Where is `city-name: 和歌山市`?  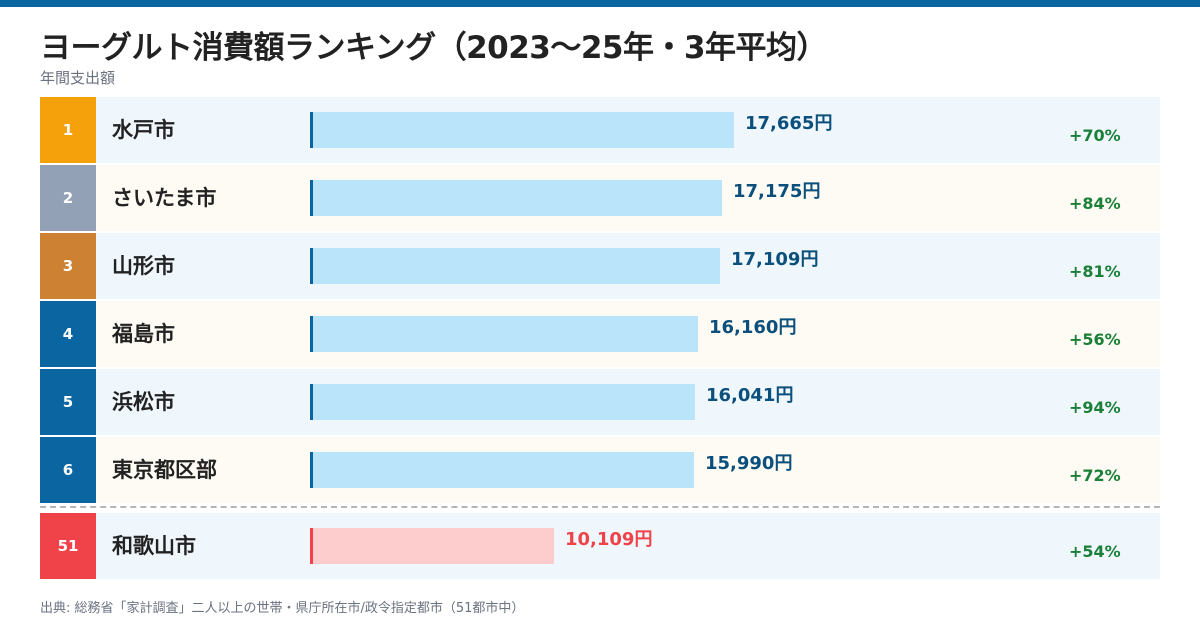
city-name: 和歌山市 is located at coordinates (154, 546).